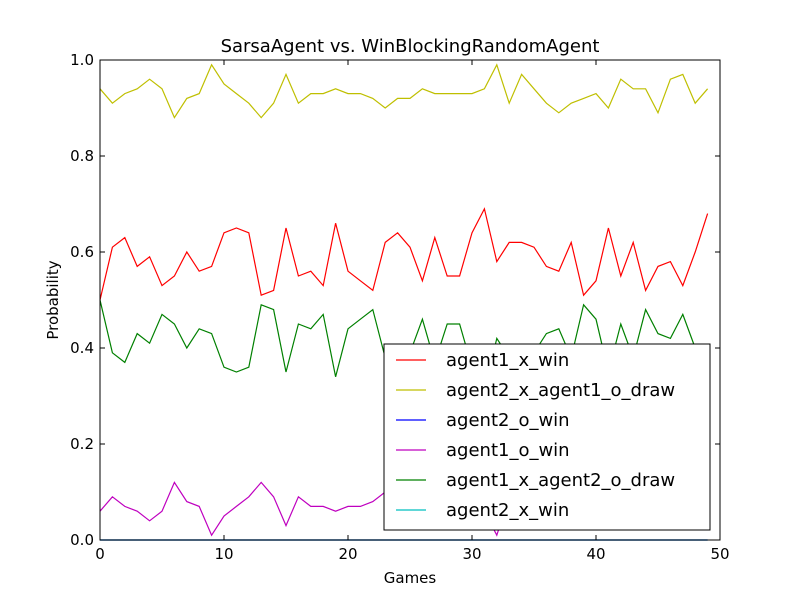  What do you see at coordinates (410, 46) in the screenshot?
I see `chart-title: SarsaAgent vs. WinBlockingRandomAgent` at bounding box center [410, 46].